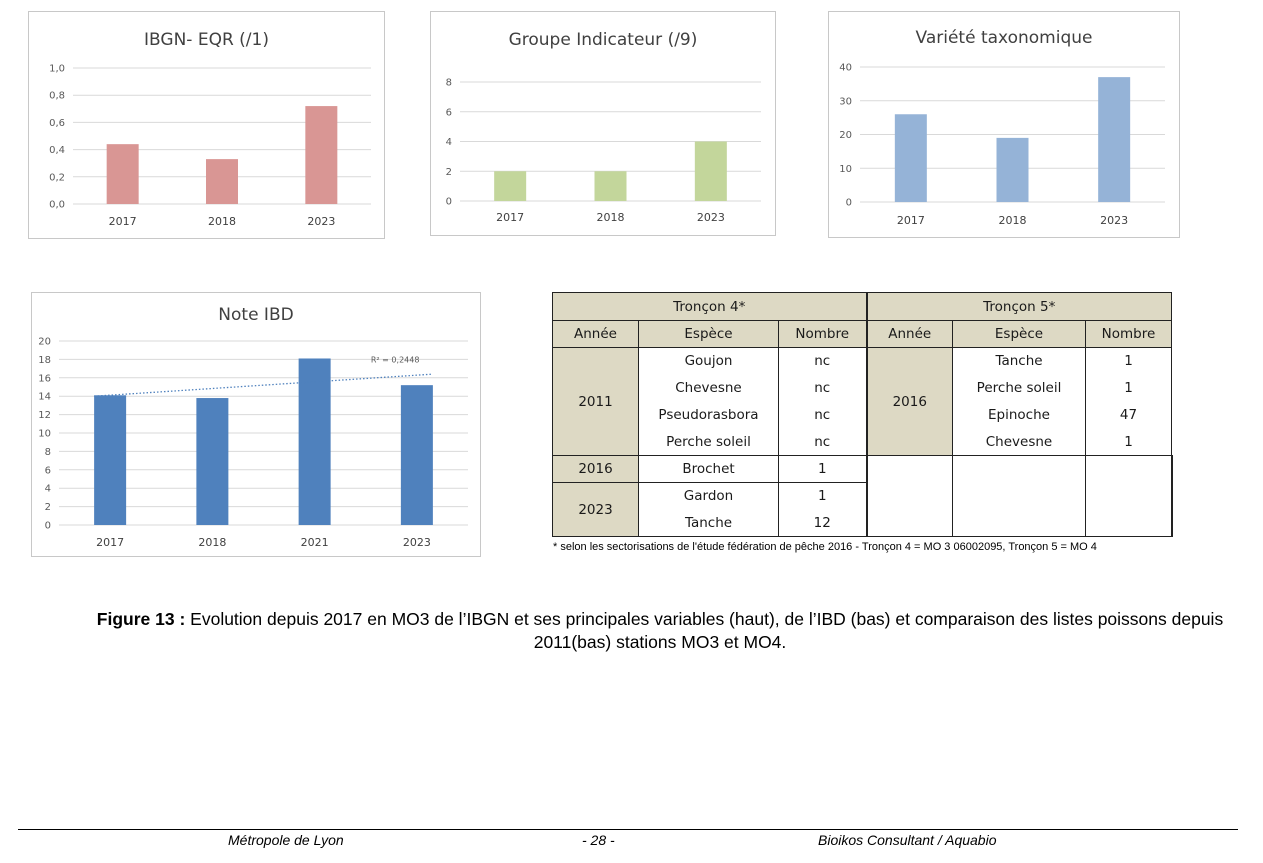 Image resolution: width=1263 pixels, height=863 pixels. What do you see at coordinates (595, 509) in the screenshot?
I see `year-cell: 2023` at bounding box center [595, 509].